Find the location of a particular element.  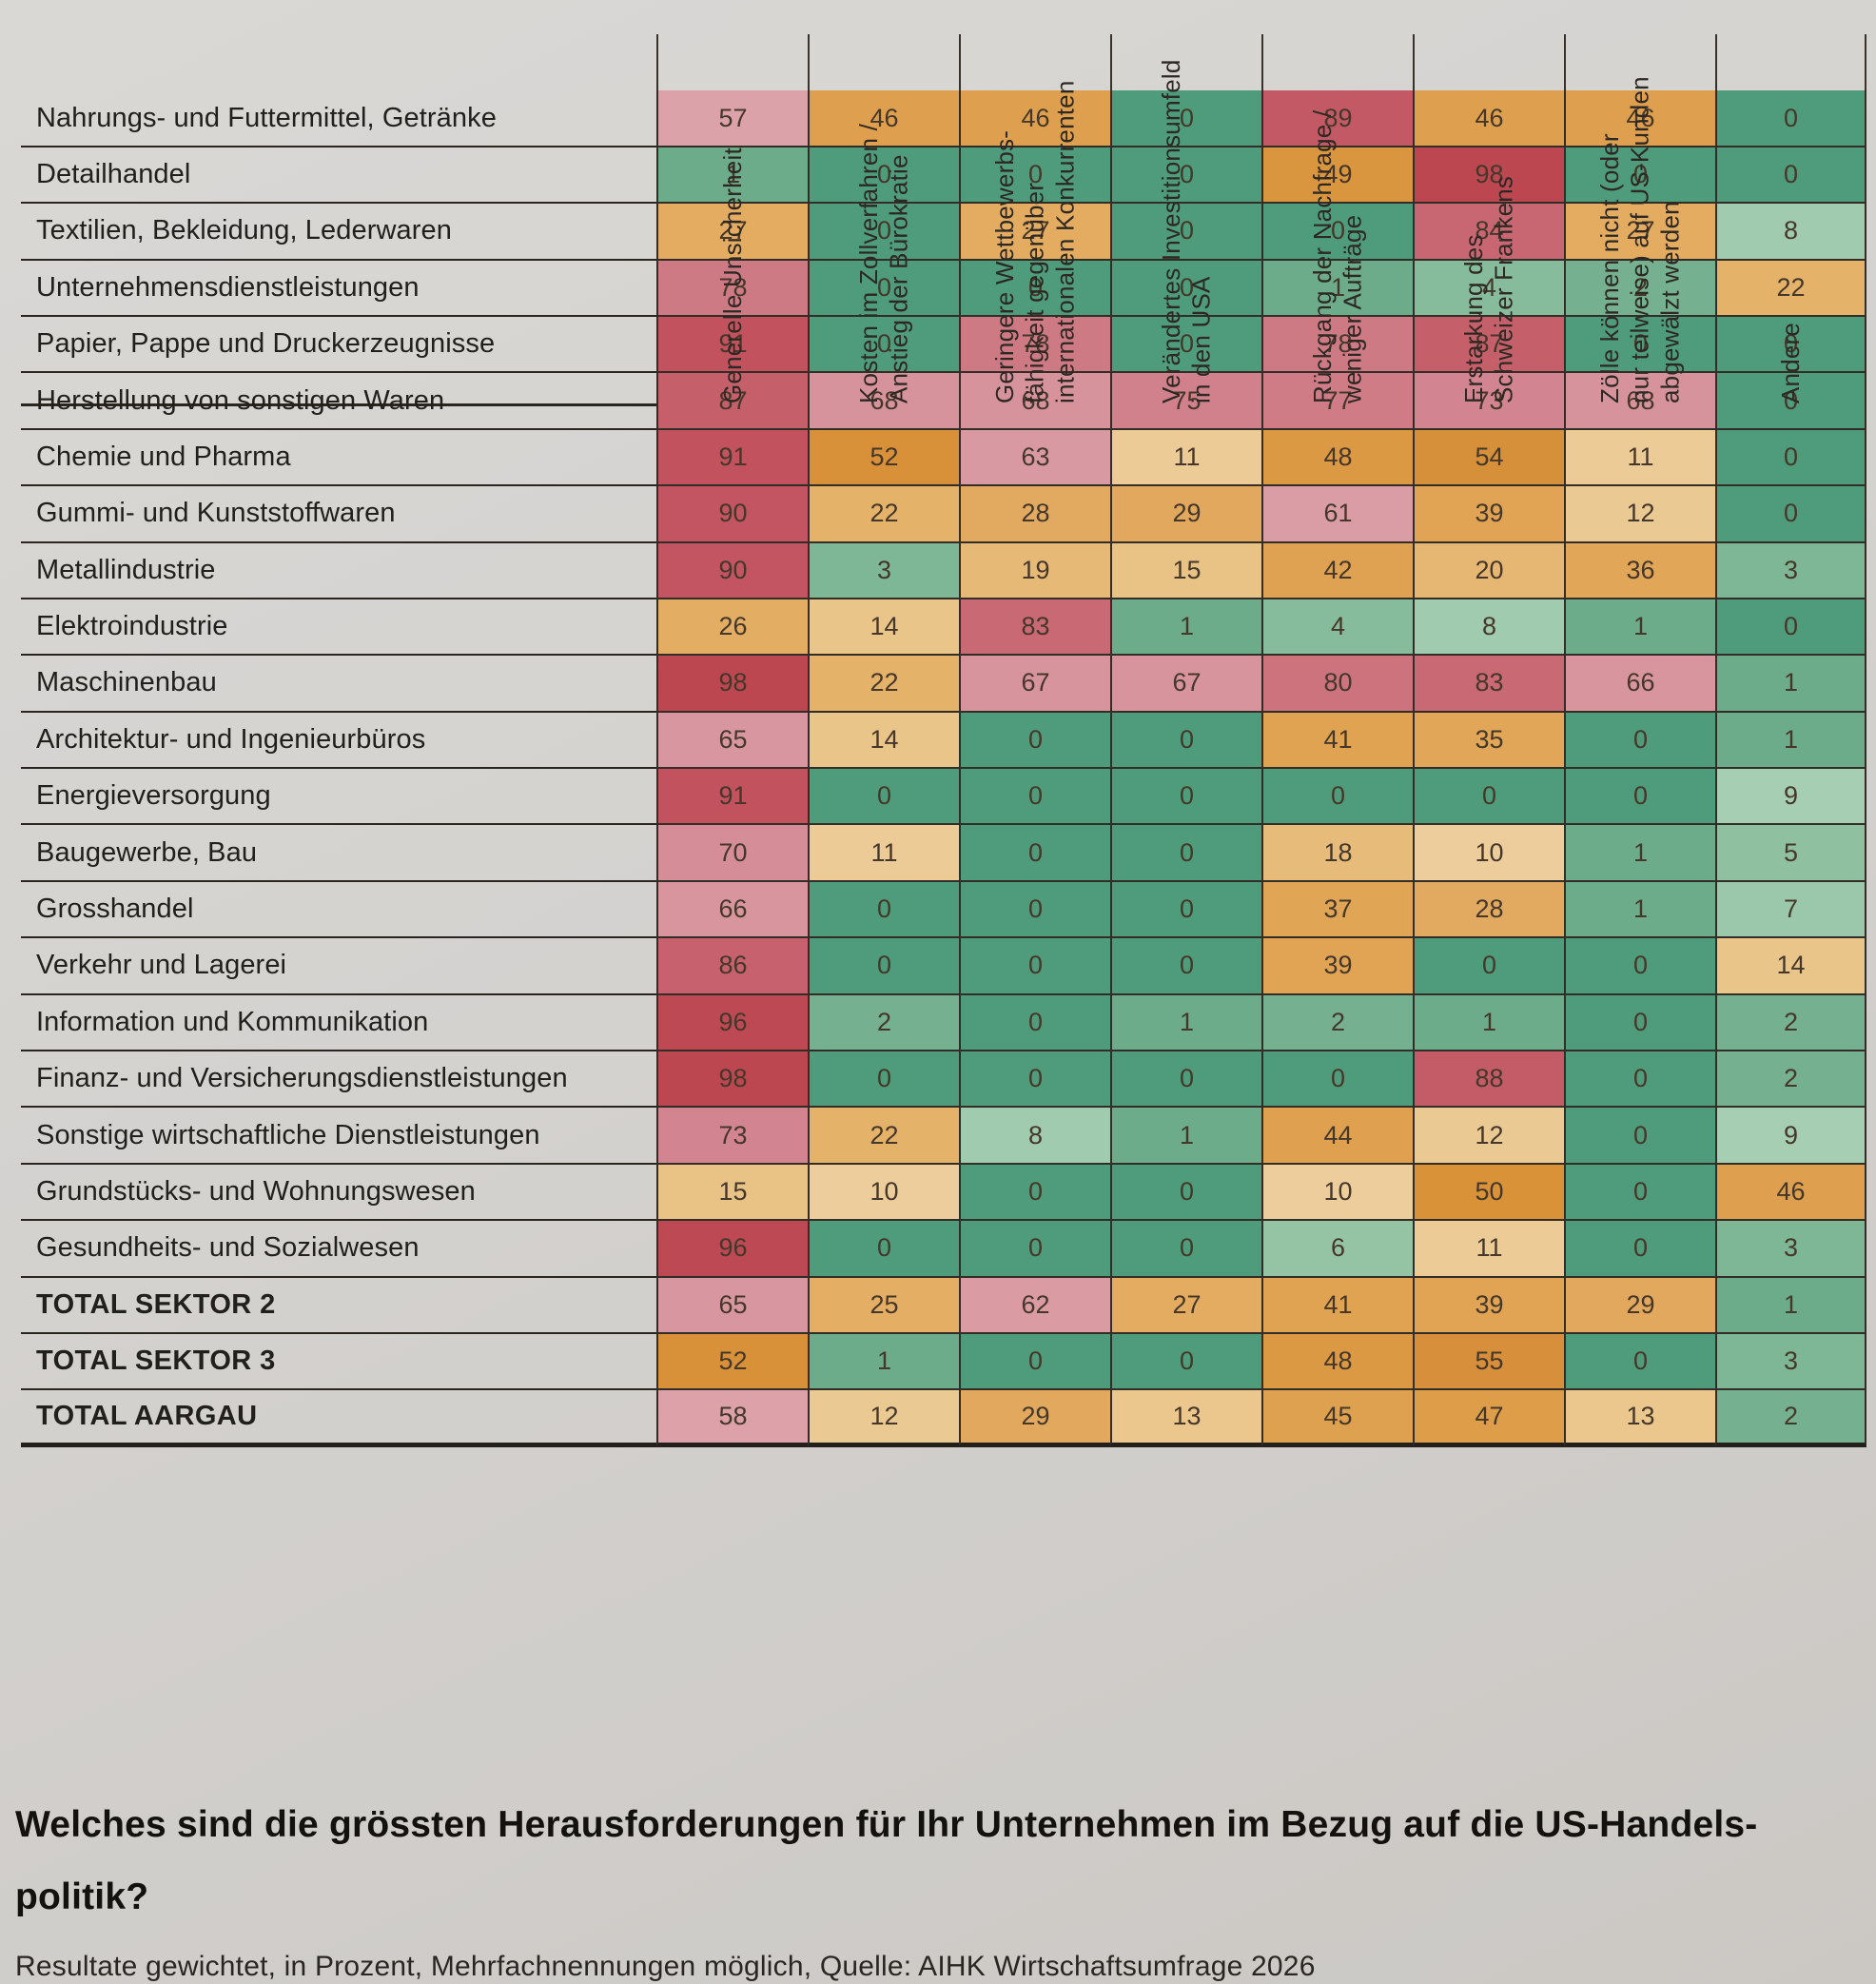

heat-cell: 37 is located at coordinates (1337, 910).